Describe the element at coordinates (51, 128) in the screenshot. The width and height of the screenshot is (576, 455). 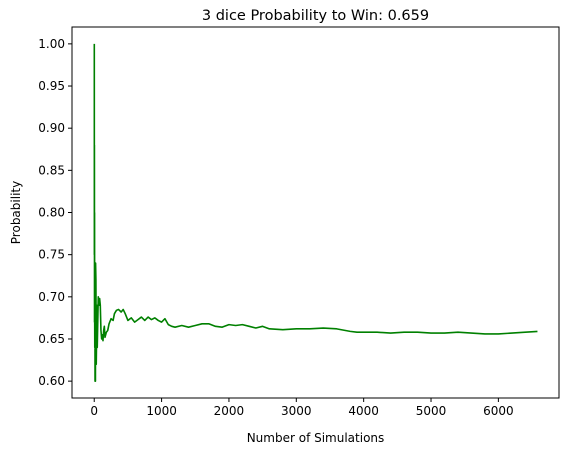
I see `y-tick-label: 0.90` at that location.